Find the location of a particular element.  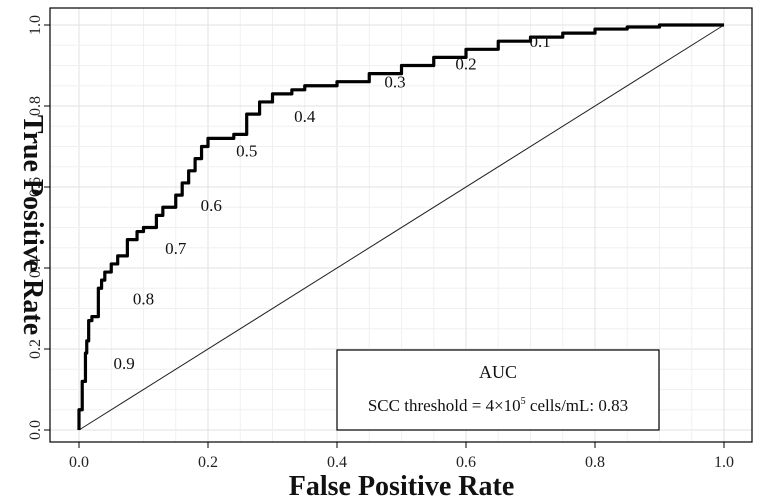

y-axis-title: True Positive Rate is located at coordinates (32, 225).